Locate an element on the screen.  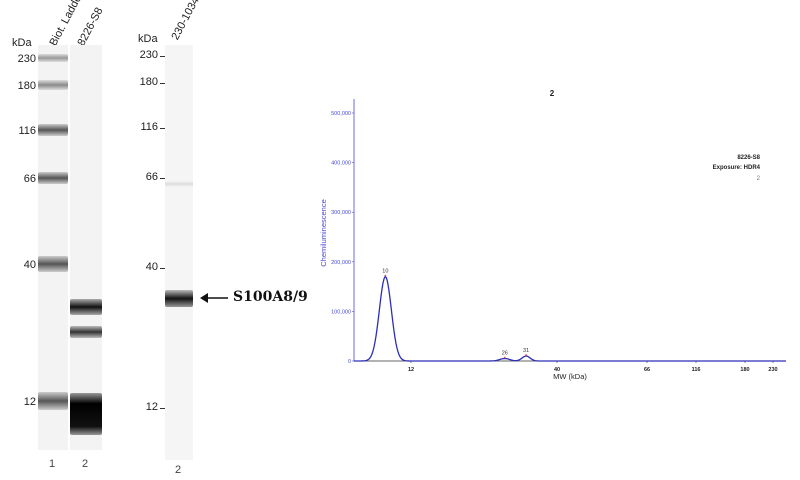
x-tick-label: 116 is located at coordinates (696, 370).